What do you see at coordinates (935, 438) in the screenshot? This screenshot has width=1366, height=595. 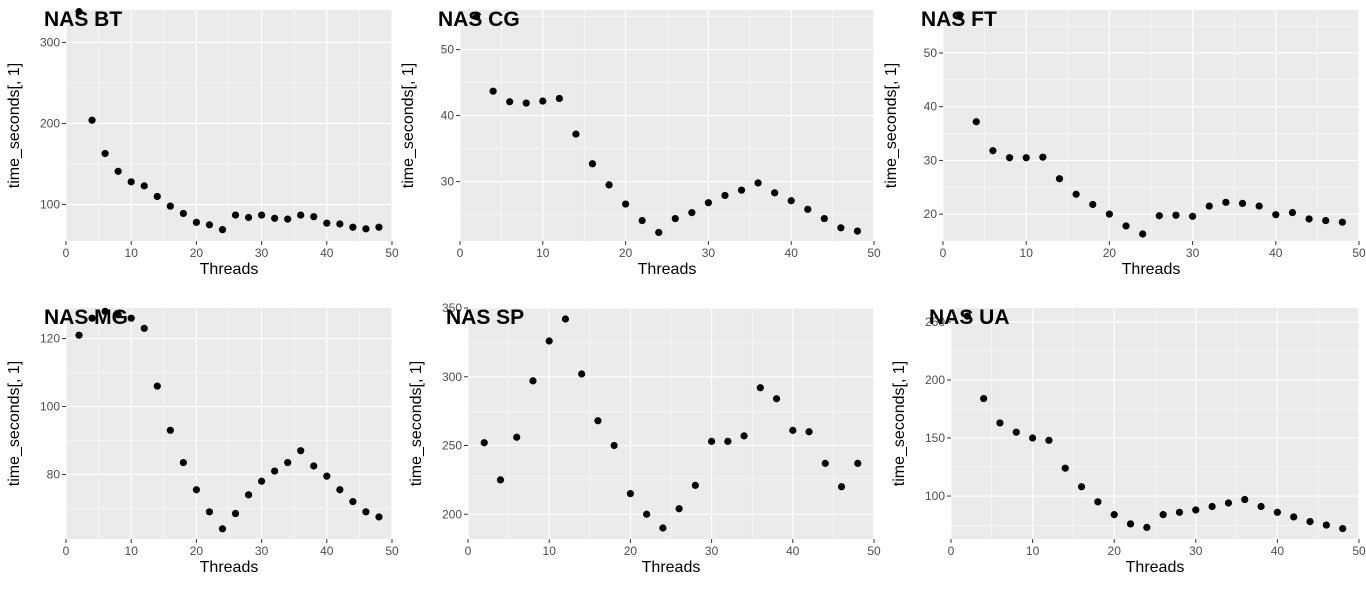 I see `y-tick-label: 150` at bounding box center [935, 438].